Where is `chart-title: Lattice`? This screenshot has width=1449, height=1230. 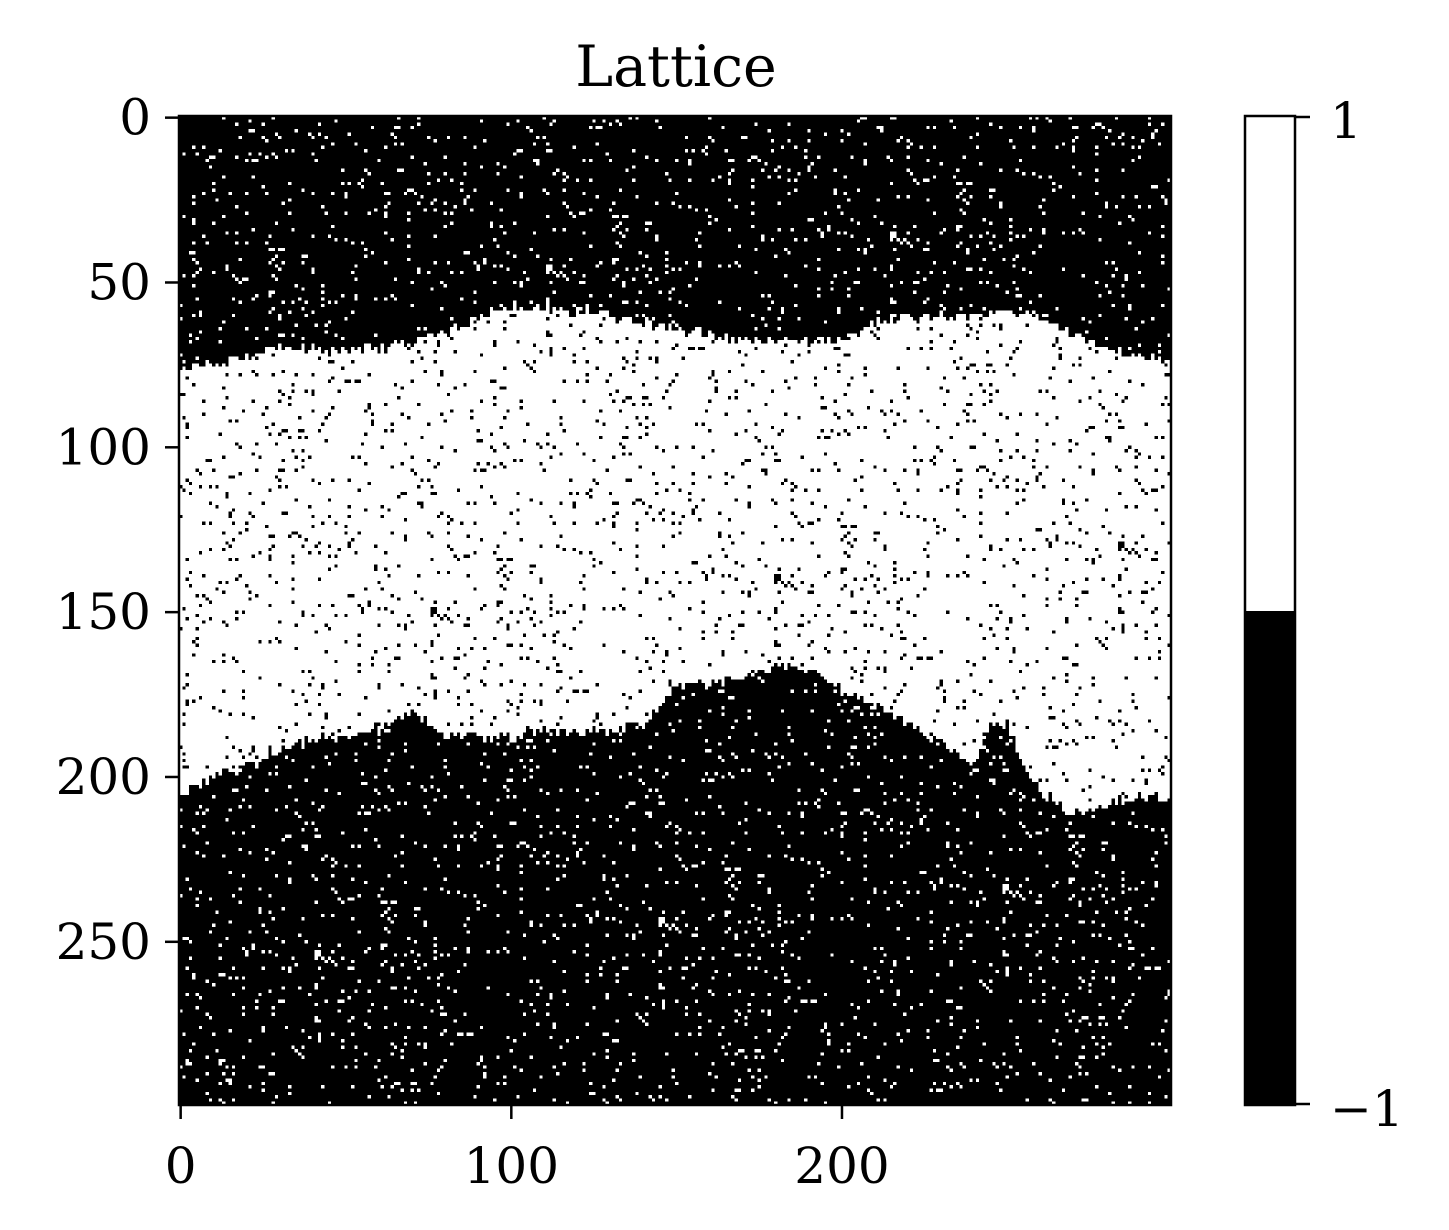
chart-title: Lattice is located at coordinates (676, 67).